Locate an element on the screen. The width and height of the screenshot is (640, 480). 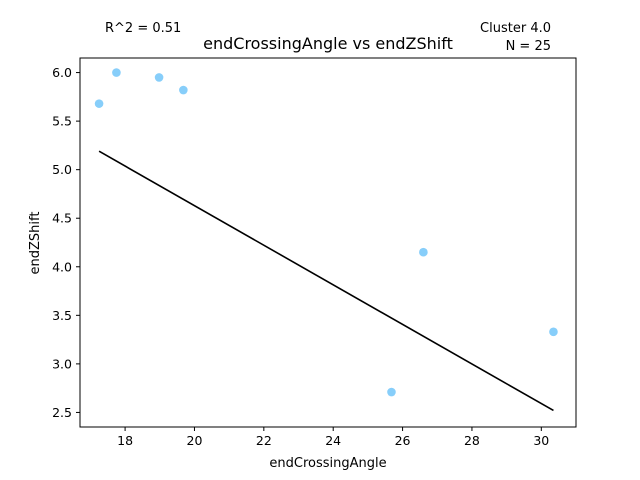
n-annotation: N = 25 is located at coordinates (528, 46).